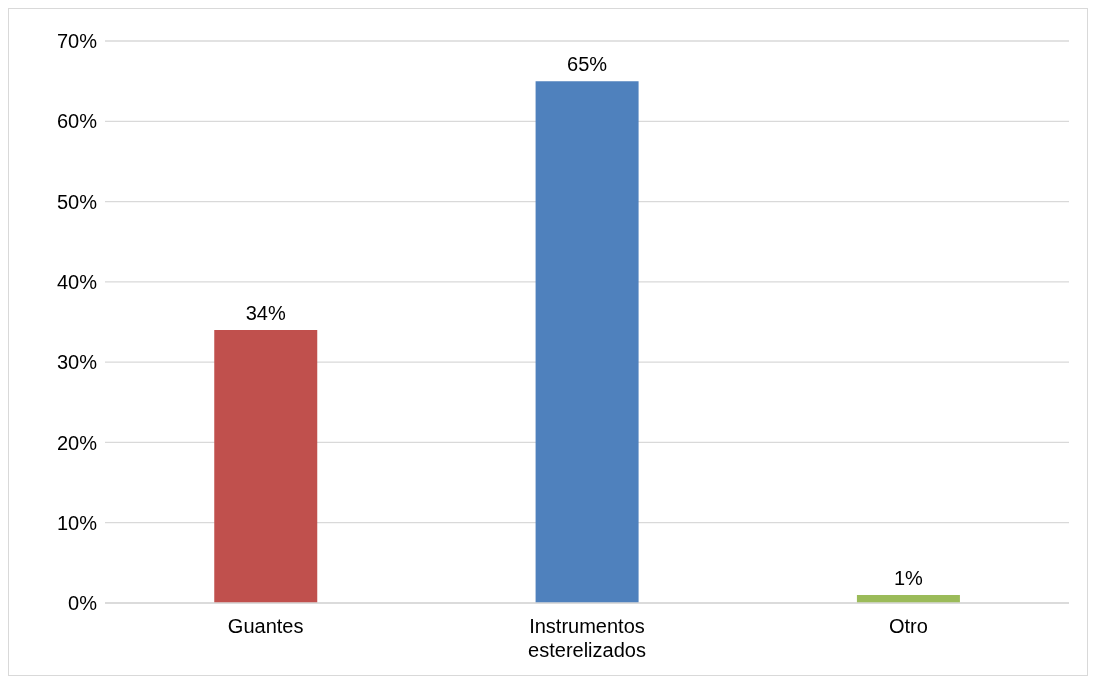 The height and width of the screenshot is (688, 1099). I want to click on y-tick-label: 70%, so click(77, 41).